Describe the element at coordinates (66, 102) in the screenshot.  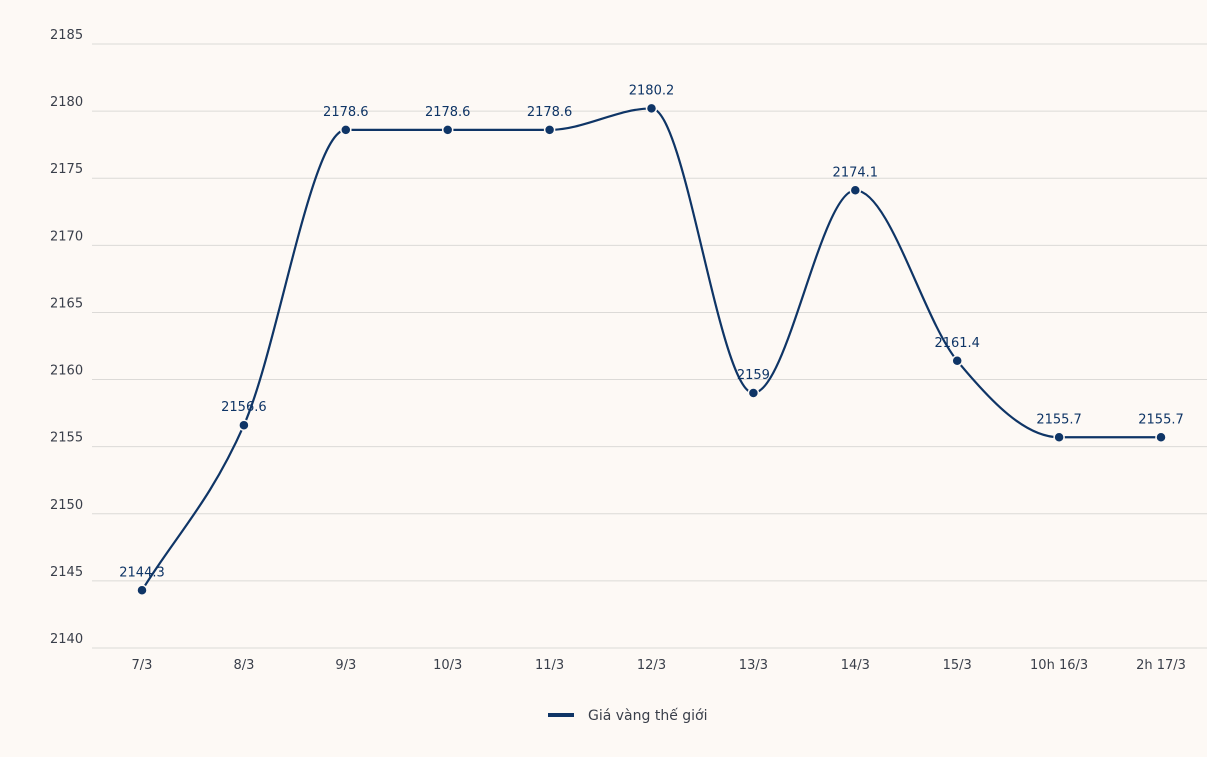
I see `y-tick-label: 2180` at that location.